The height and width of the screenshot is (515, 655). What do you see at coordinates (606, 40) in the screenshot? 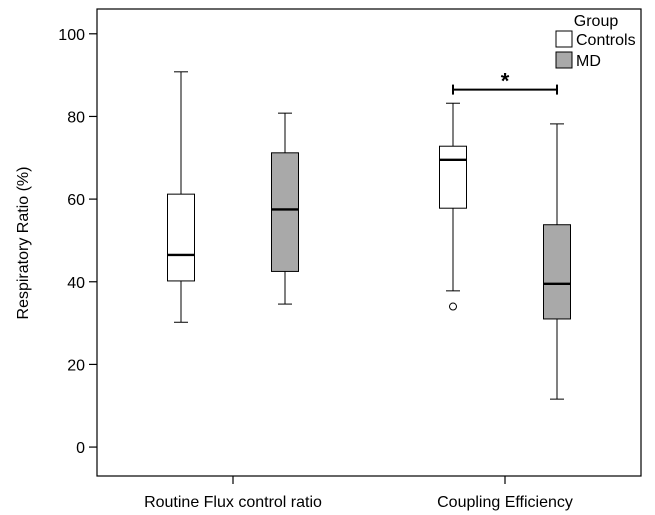
I see `legend-label: Controls` at bounding box center [606, 40].